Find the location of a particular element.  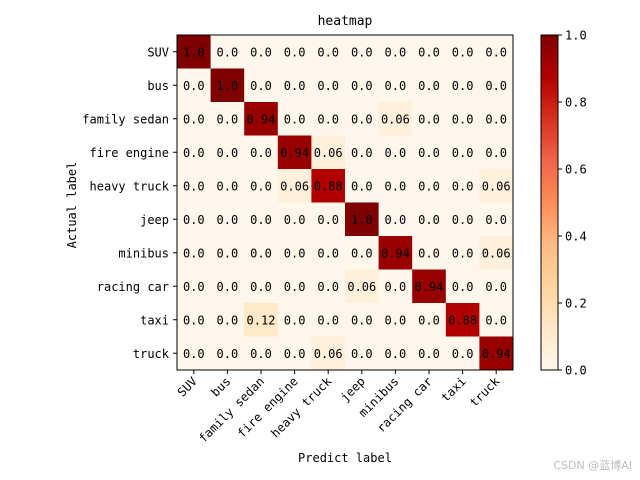

y-tick-label: family sedan is located at coordinates (125, 119).